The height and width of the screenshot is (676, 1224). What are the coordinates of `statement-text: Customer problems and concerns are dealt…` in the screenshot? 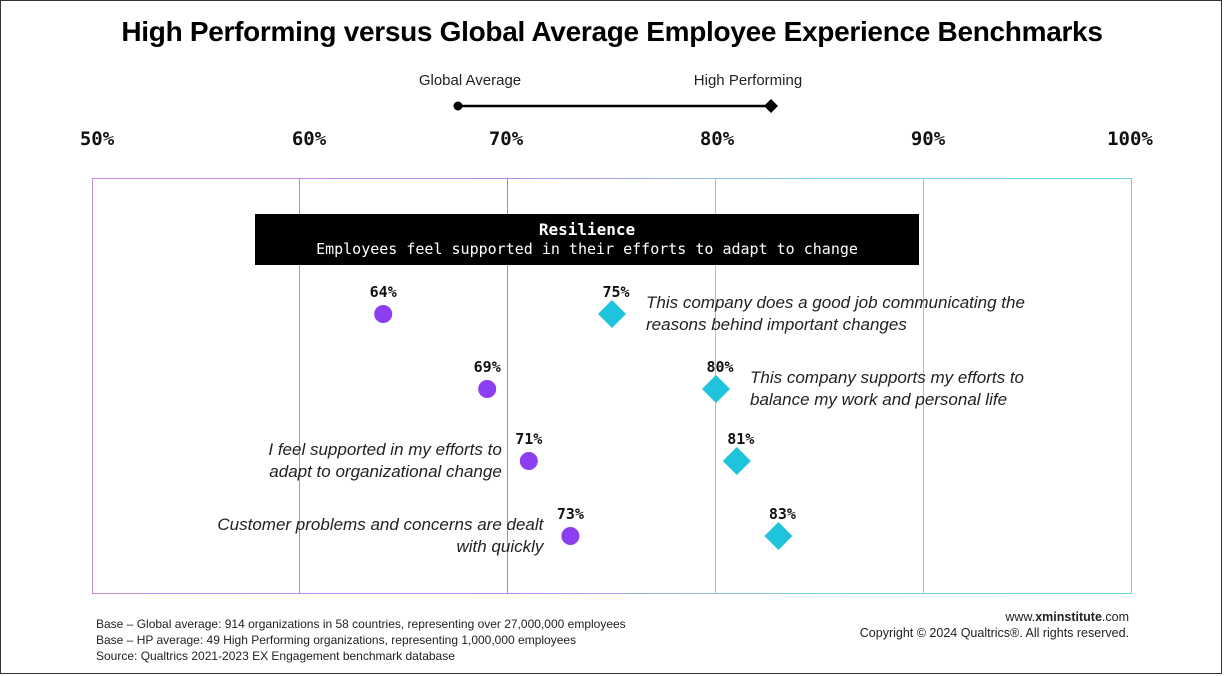 It's located at (380, 536).